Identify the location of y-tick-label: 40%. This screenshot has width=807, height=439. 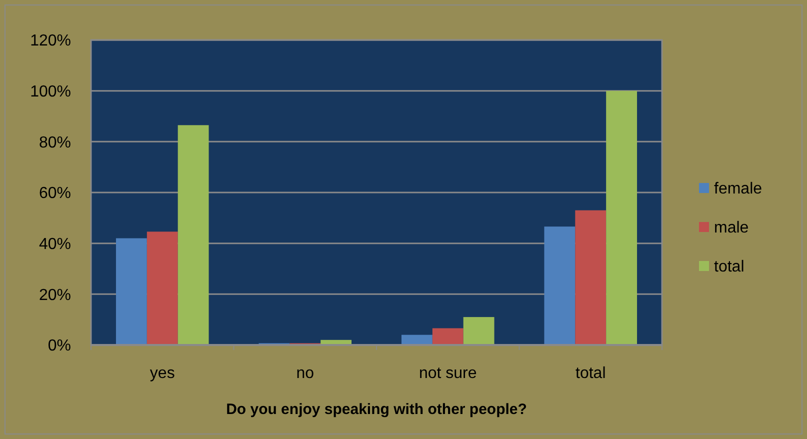
(54, 244).